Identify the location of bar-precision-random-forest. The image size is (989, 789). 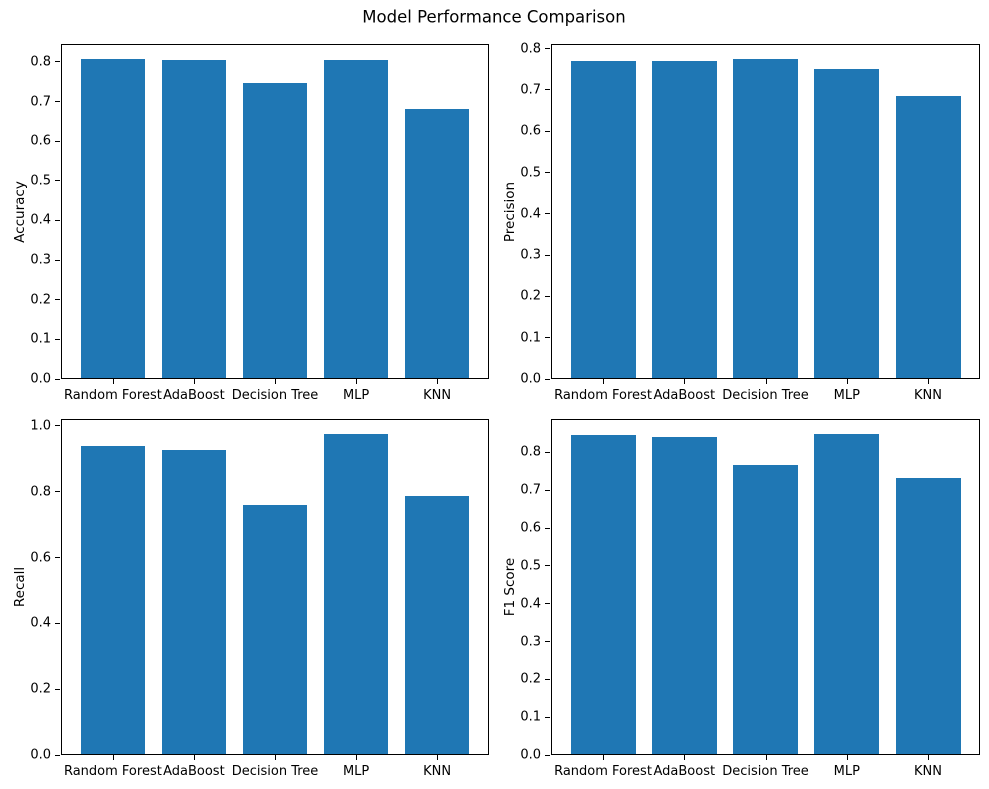
(603, 219).